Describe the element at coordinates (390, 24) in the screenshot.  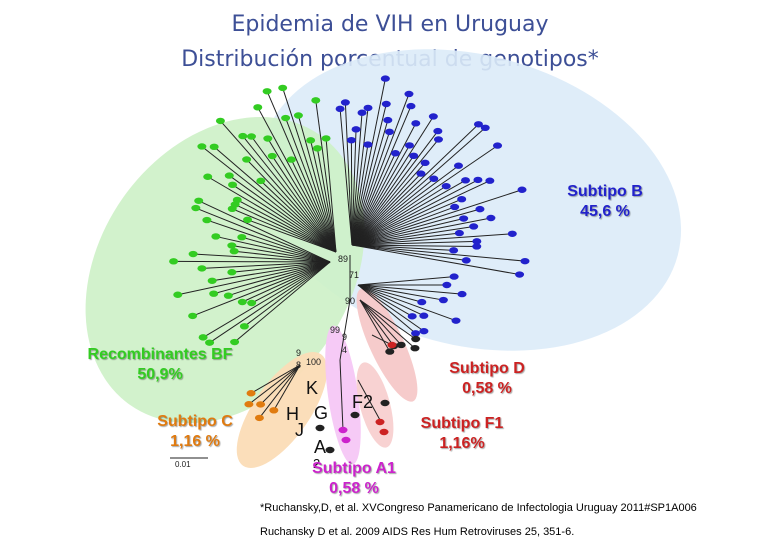
I see `slide-title-line1: Epidemia de VIH en Uruguay` at that location.